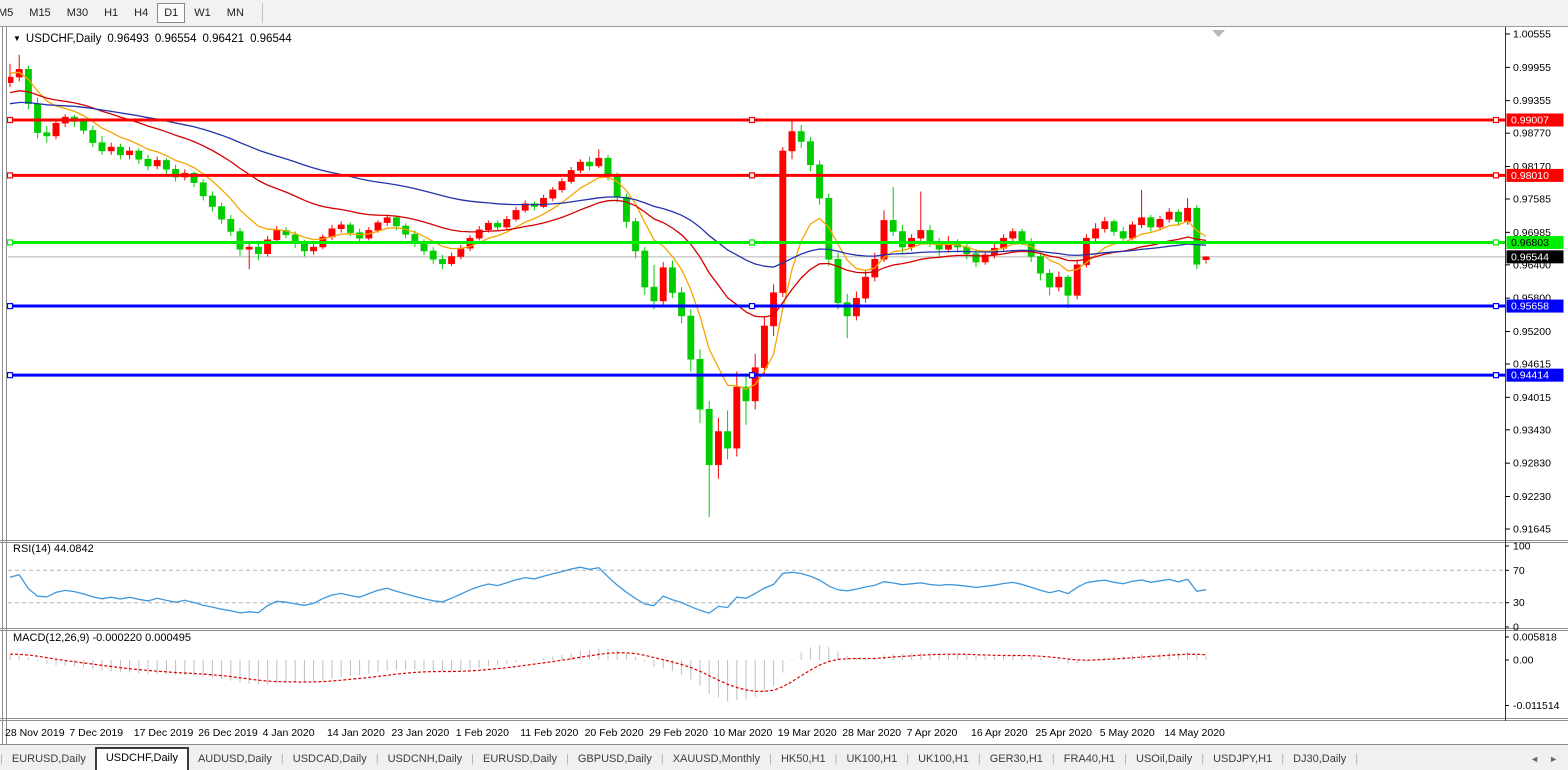 Image resolution: width=1568 pixels, height=770 pixels. Describe the element at coordinates (234, 759) in the screenshot. I see `tab-item-audusd-daily: AUDUSD,Daily` at that location.